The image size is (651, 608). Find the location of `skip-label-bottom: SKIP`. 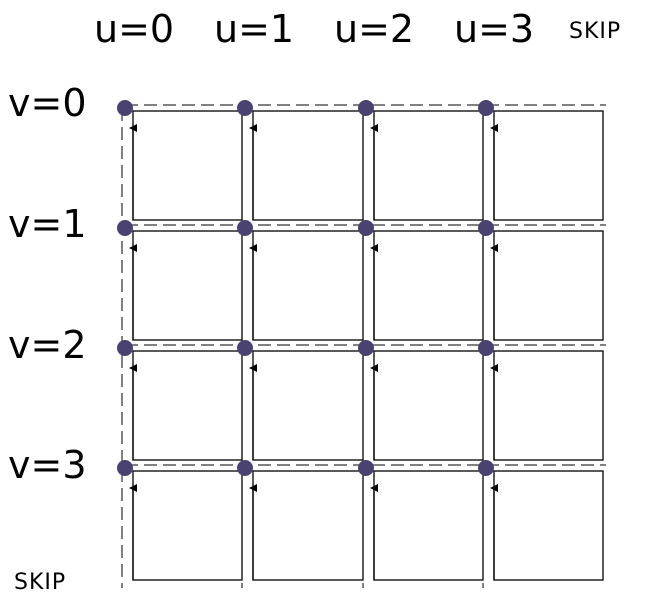

skip-label-bottom: SKIP is located at coordinates (40, 582).